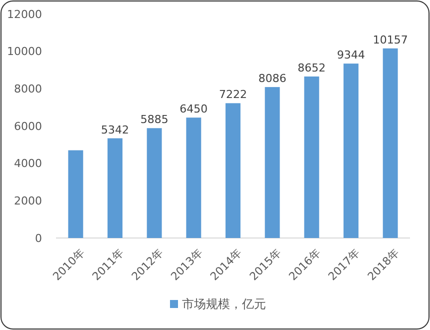 The image size is (430, 330). I want to click on data-label: 5885, so click(154, 119).